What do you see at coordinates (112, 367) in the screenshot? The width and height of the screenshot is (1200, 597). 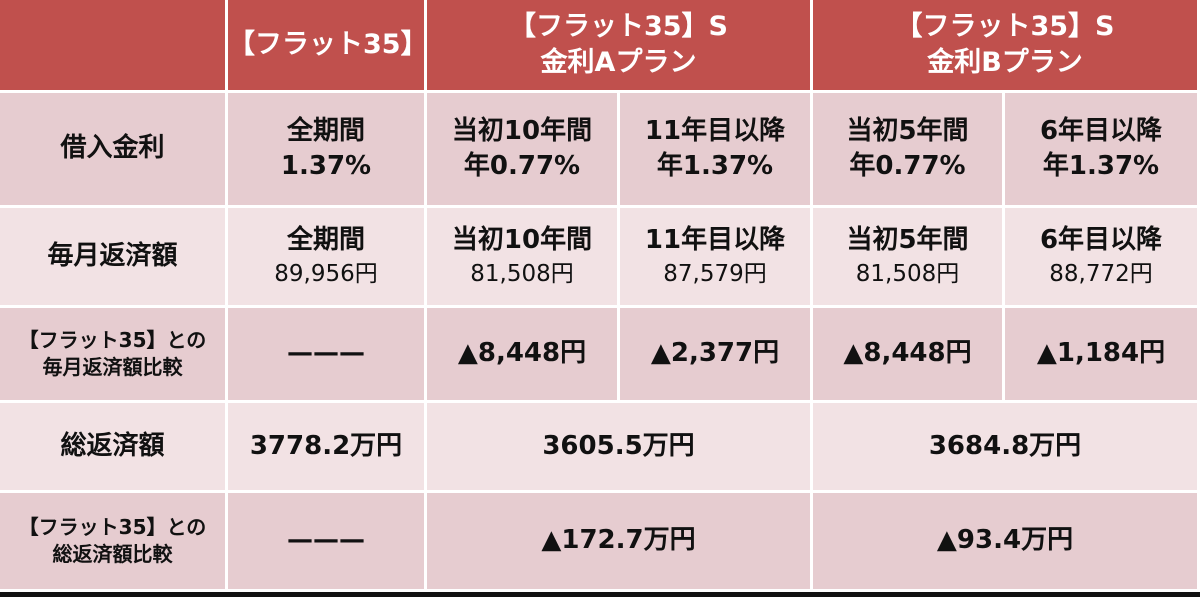 I see `text-line: 毎月返済額比較` at bounding box center [112, 367].